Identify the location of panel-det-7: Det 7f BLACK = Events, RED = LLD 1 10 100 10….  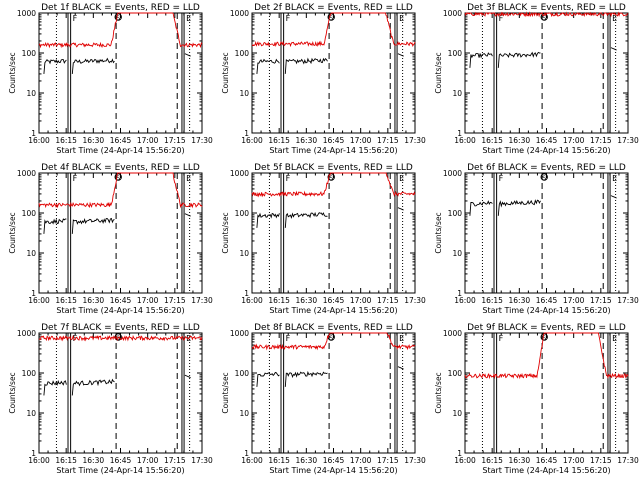
(110, 399).